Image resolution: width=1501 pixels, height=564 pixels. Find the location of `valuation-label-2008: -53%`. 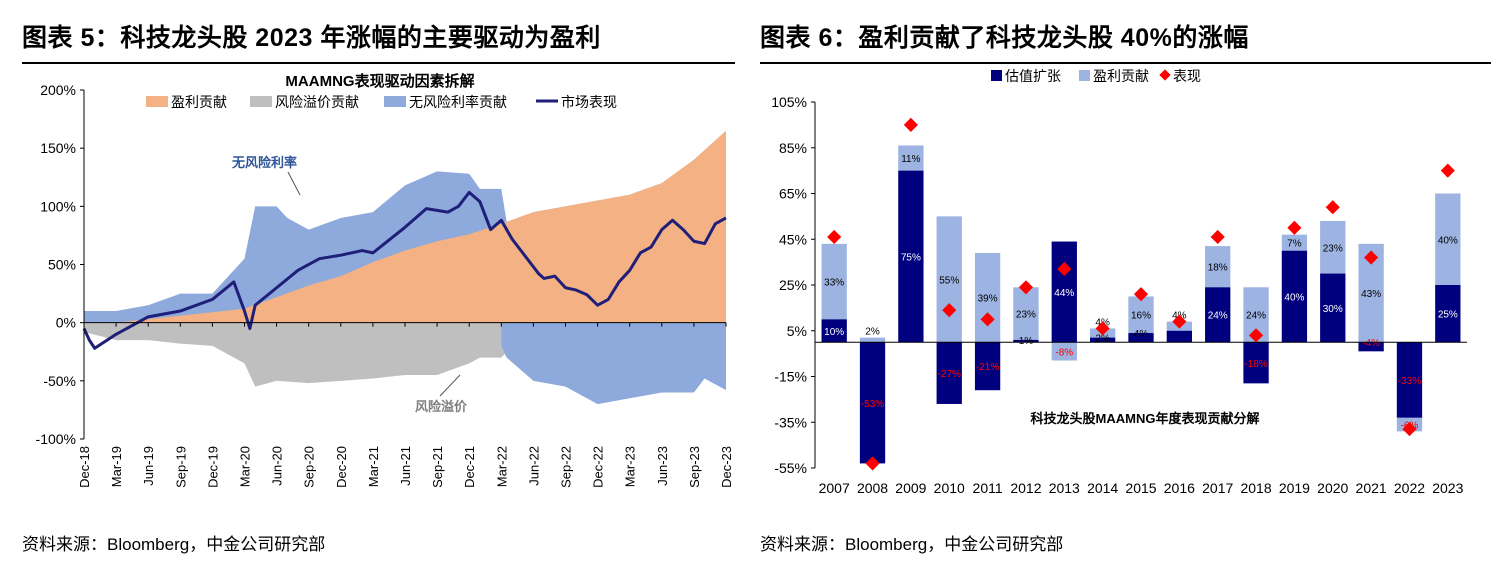

valuation-label-2008: -53% is located at coordinates (872, 404).